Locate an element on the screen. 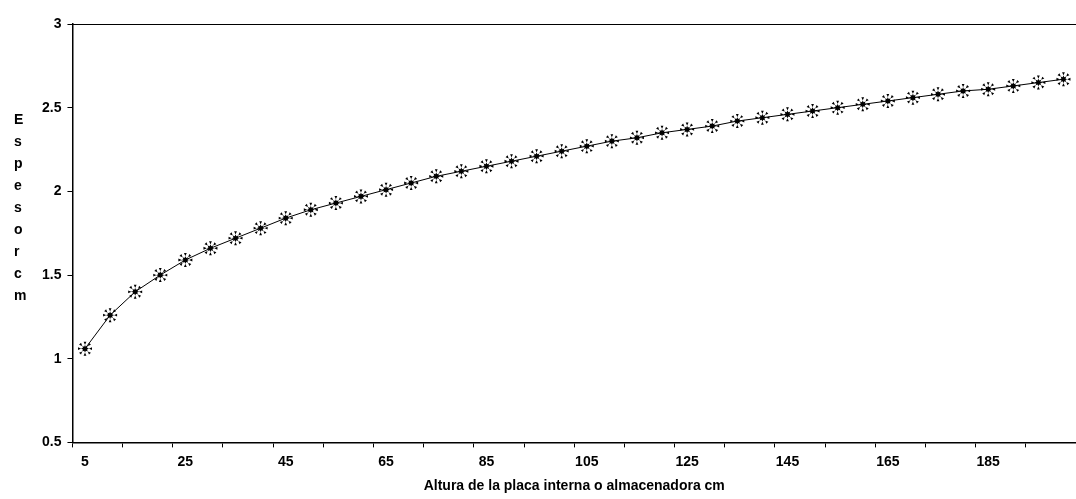  y-tick-label: 2.5 is located at coordinates (51, 106).